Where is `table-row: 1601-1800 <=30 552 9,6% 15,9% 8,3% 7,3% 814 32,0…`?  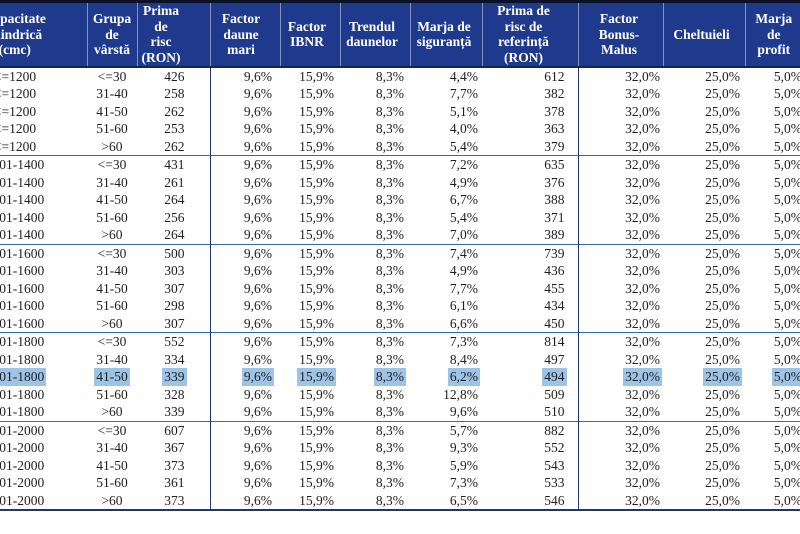 table-row: 1601-1800 <=30 552 9,6% 15,9% 8,3% 7,3% 814 32,0… is located at coordinates (400, 341).